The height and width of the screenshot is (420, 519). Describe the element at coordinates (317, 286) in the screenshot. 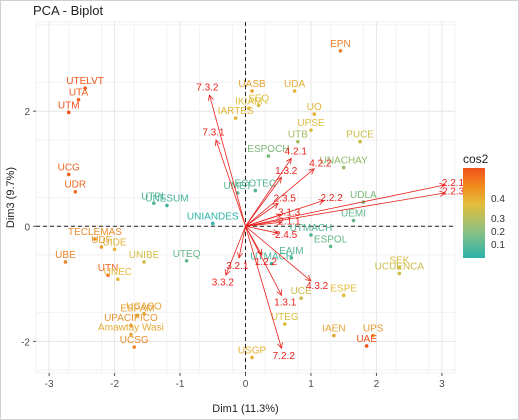

I see `variable-label: 4.3.2` at that location.